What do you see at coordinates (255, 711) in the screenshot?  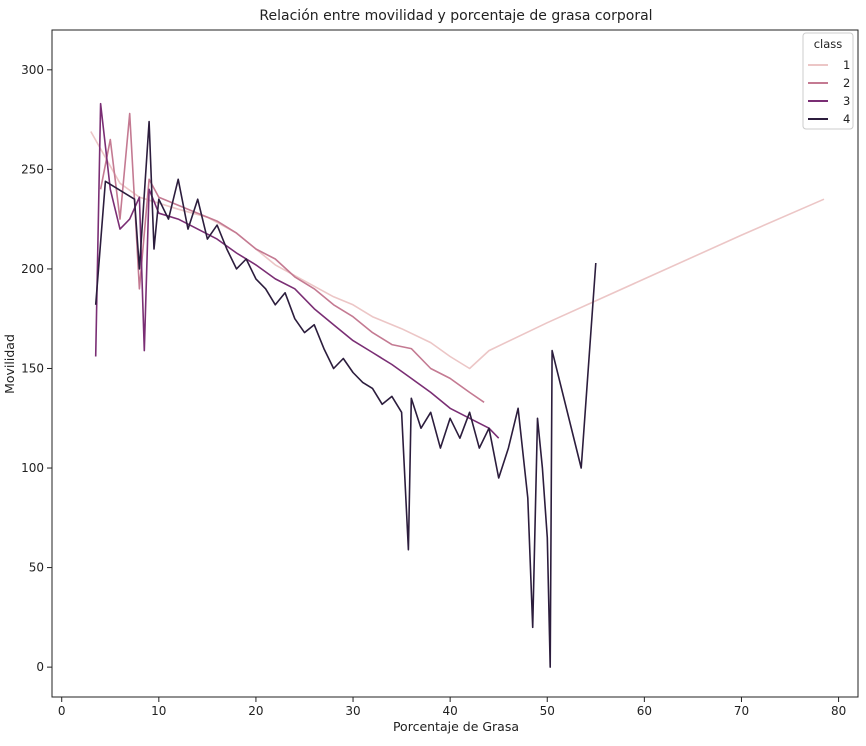 I see `x-tick-label: 20` at bounding box center [255, 711].